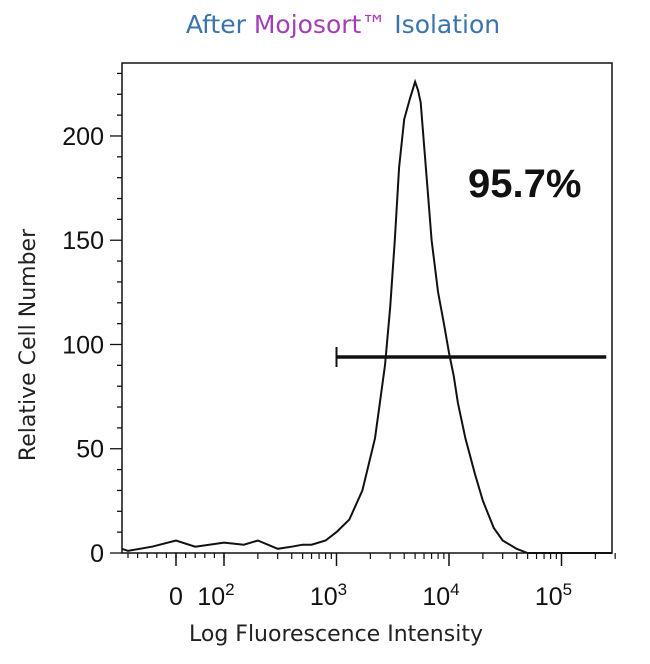  What do you see at coordinates (328, 595) in the screenshot?
I see `x-tick-label: 10³` at bounding box center [328, 595].